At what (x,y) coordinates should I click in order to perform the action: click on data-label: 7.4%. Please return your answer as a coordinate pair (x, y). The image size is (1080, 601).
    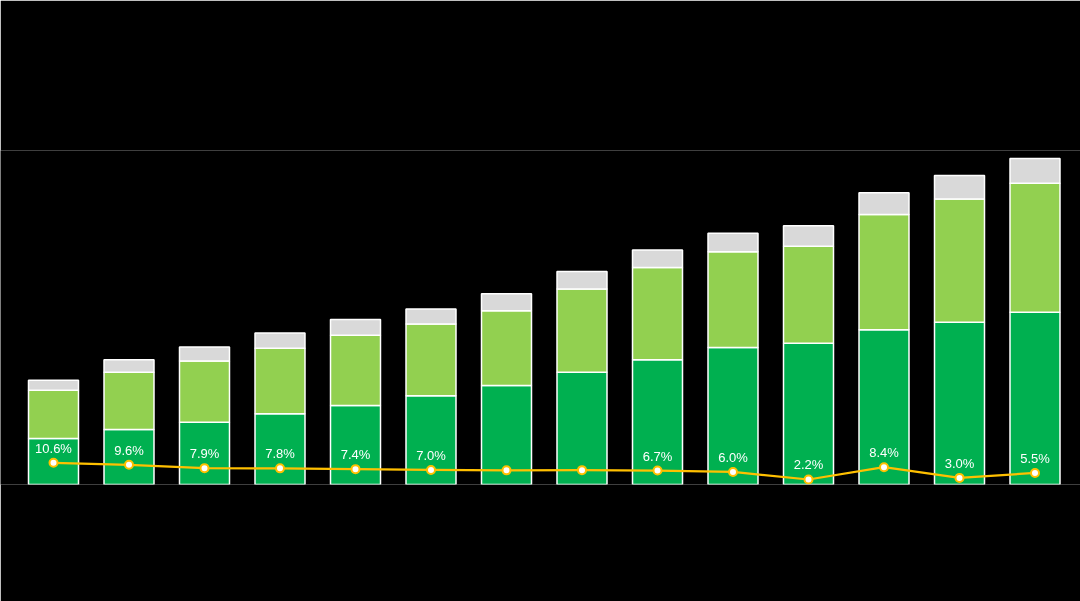
    Looking at the image, I should click on (355, 455).